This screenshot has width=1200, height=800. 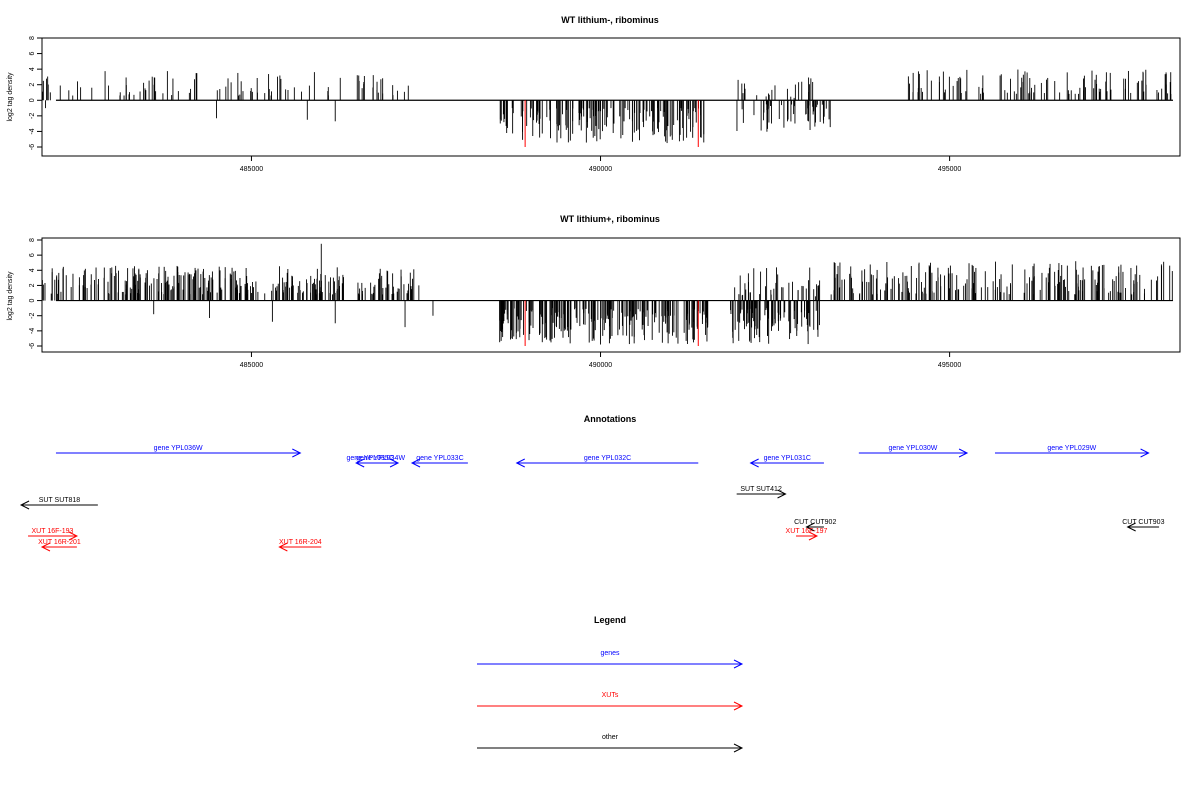 I want to click on annotation-xut-16f-193: XUT 16F-193, so click(x=53, y=534).